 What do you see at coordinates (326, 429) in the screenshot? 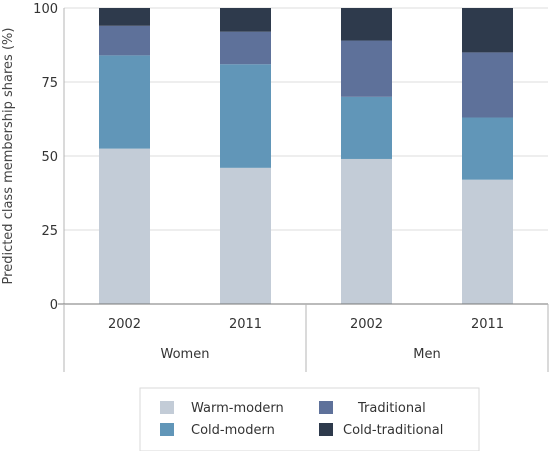
I see `legend-swatch-cold-traditional` at bounding box center [326, 429].